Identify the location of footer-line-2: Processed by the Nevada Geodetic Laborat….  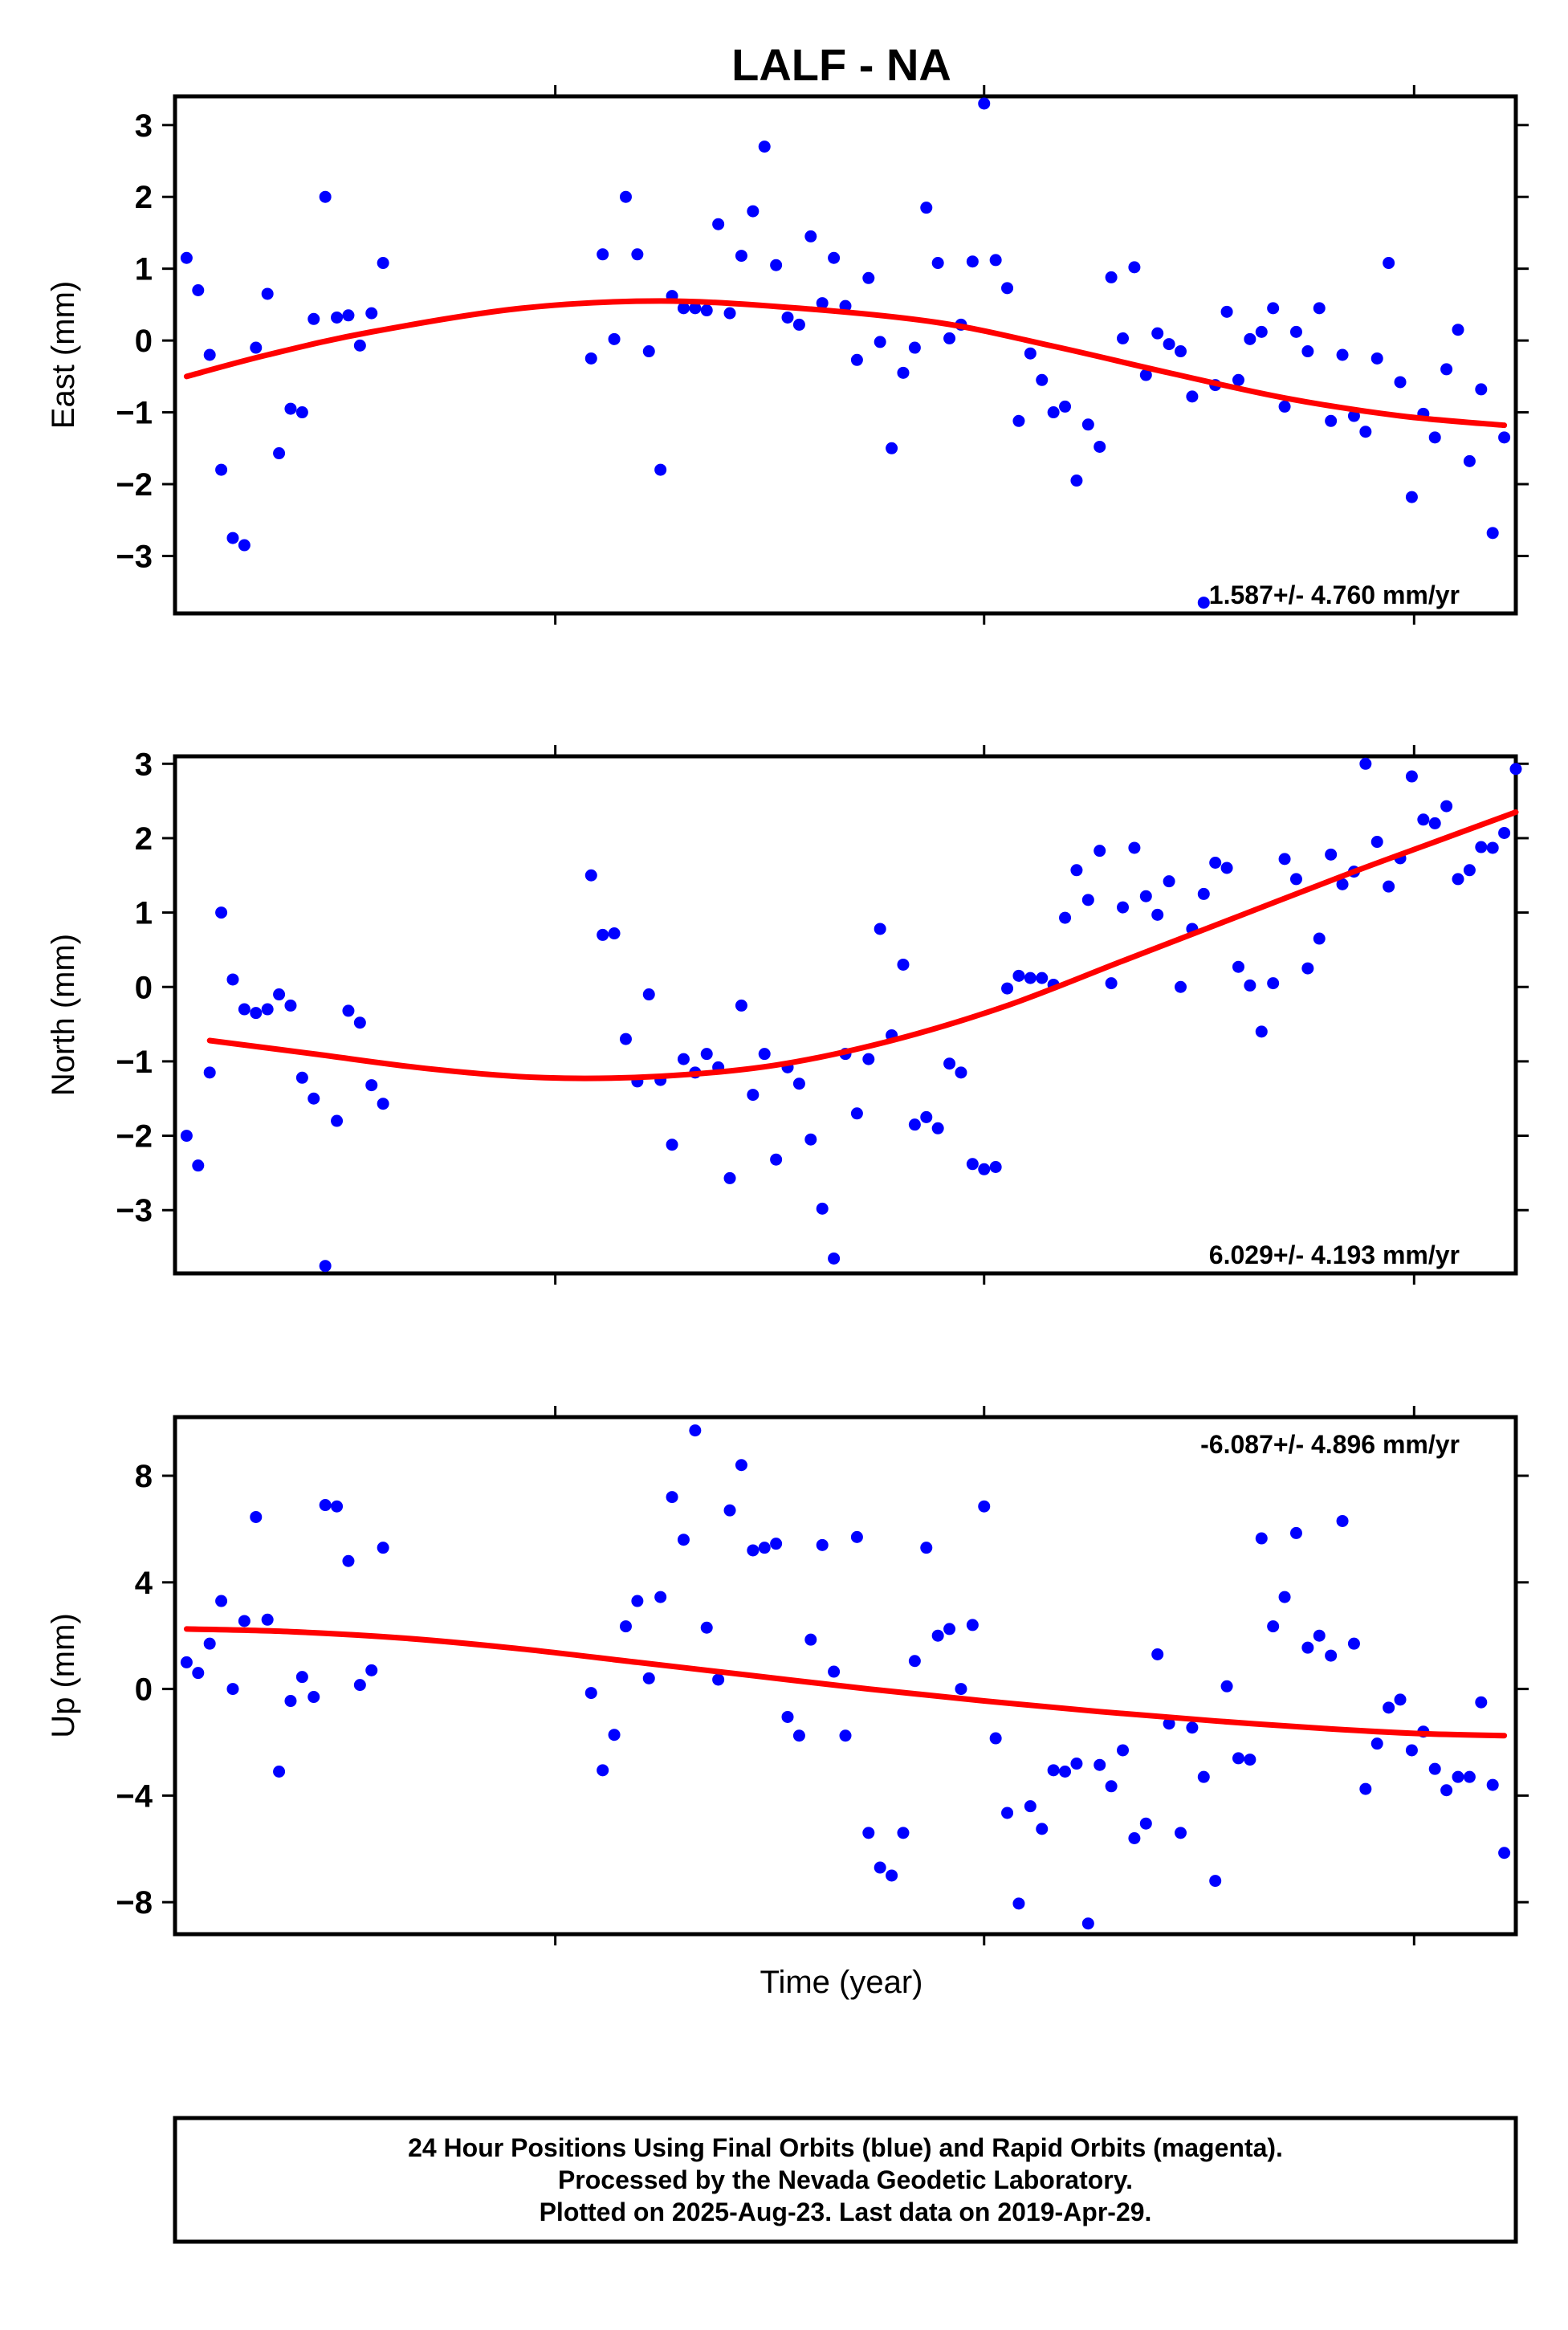
(845, 2179).